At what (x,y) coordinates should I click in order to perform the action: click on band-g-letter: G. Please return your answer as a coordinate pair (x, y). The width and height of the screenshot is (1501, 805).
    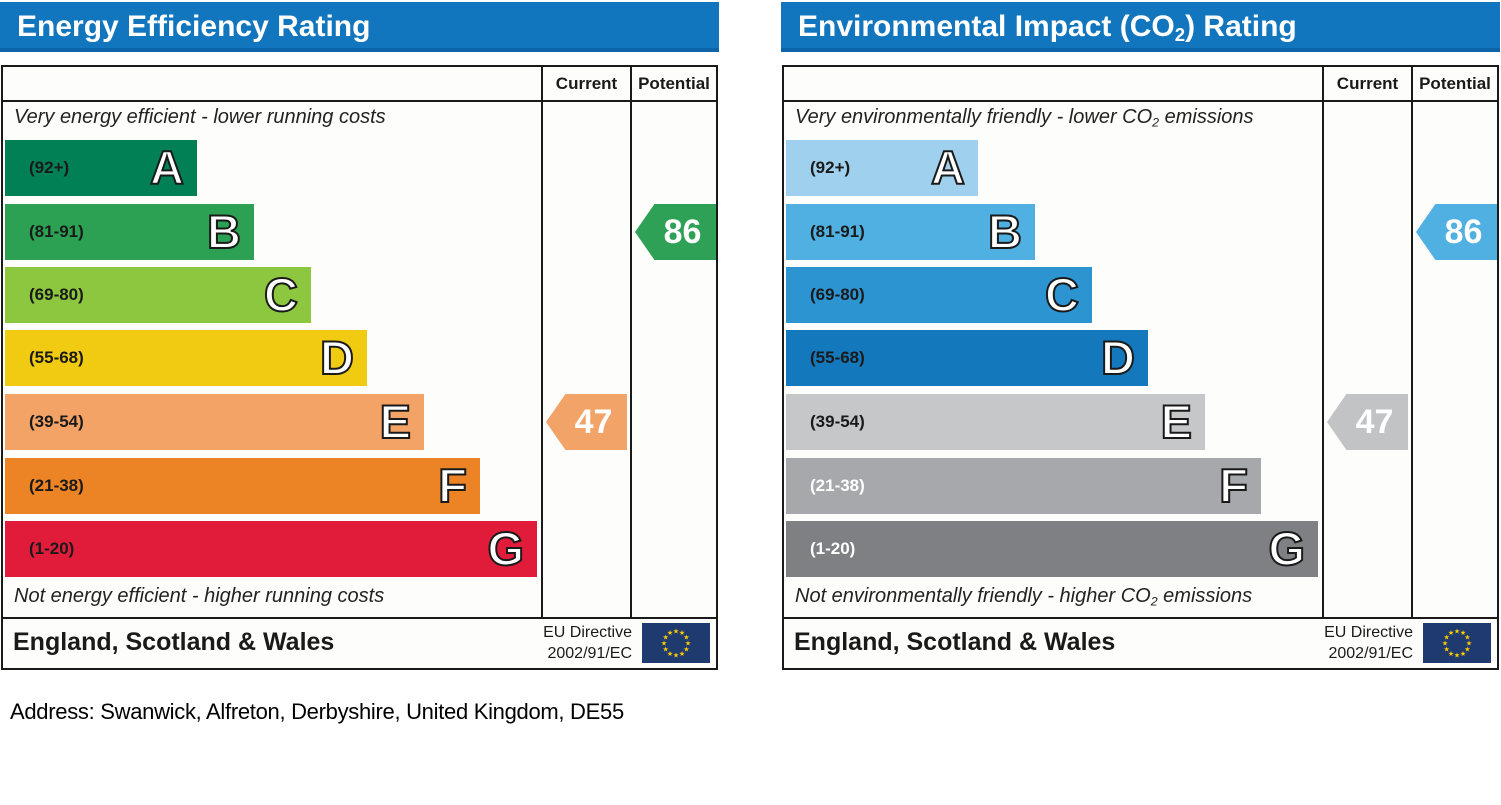
    Looking at the image, I should click on (1286, 548).